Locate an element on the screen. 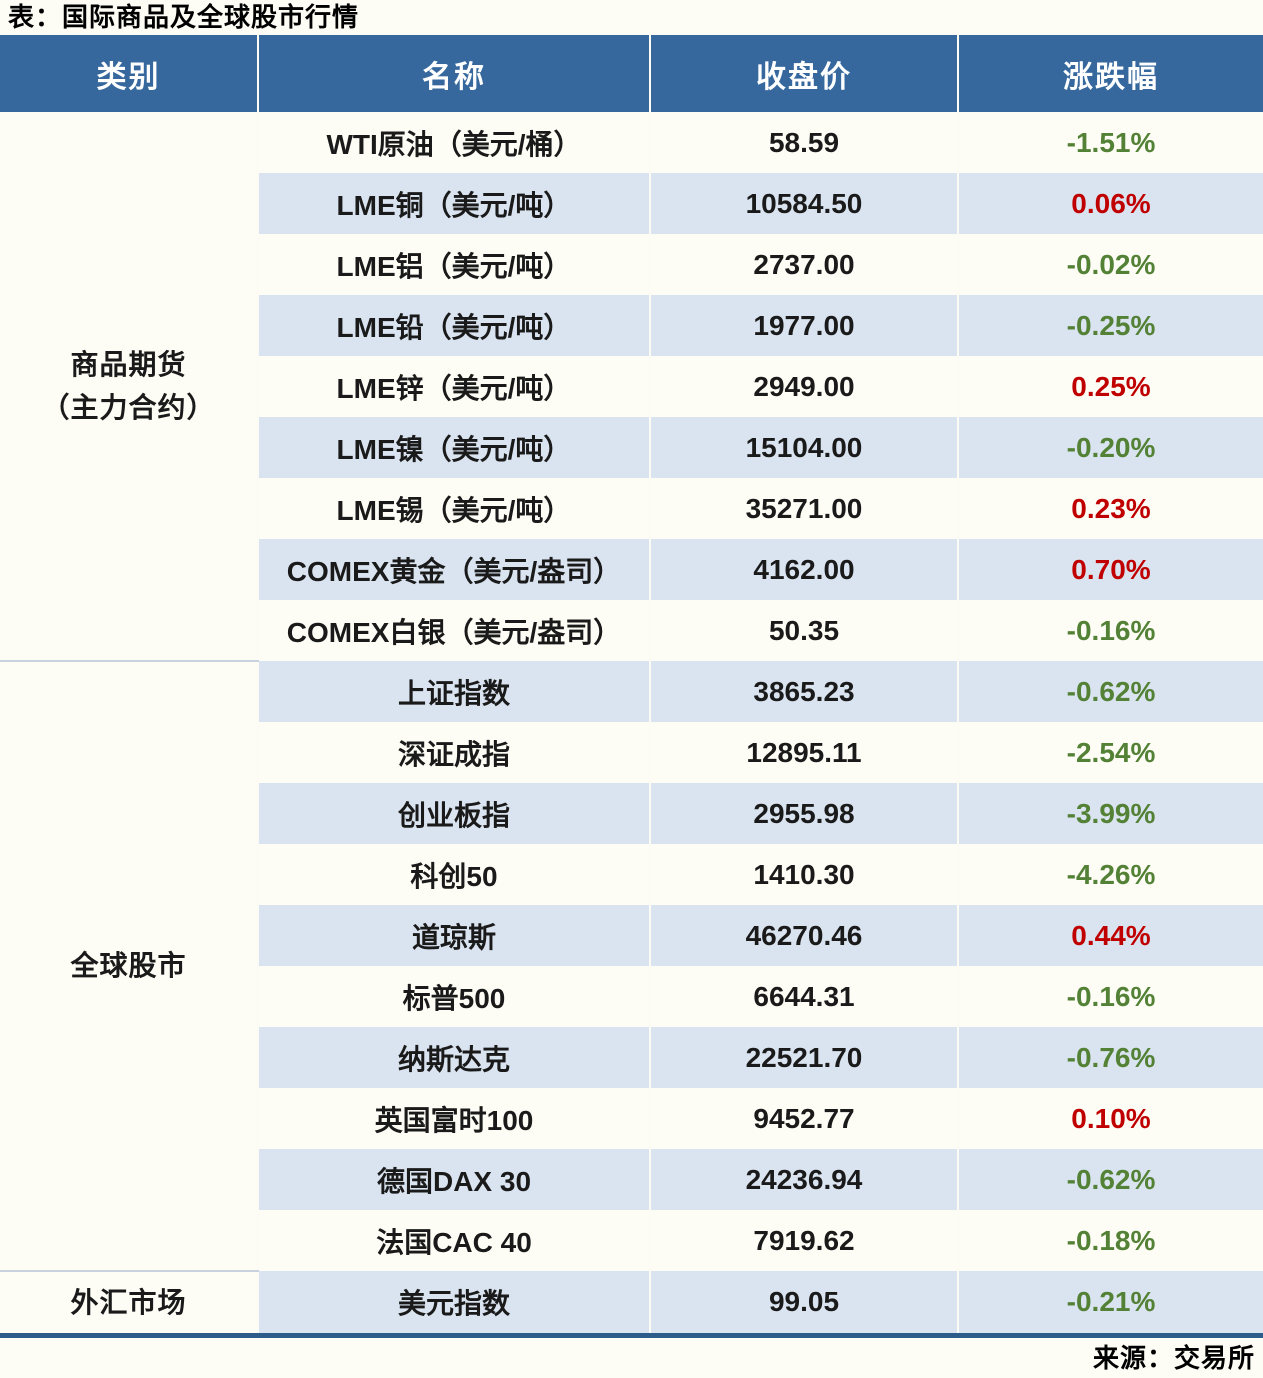 This screenshot has width=1263, height=1378. close-price: 2949.00 is located at coordinates (804, 386).